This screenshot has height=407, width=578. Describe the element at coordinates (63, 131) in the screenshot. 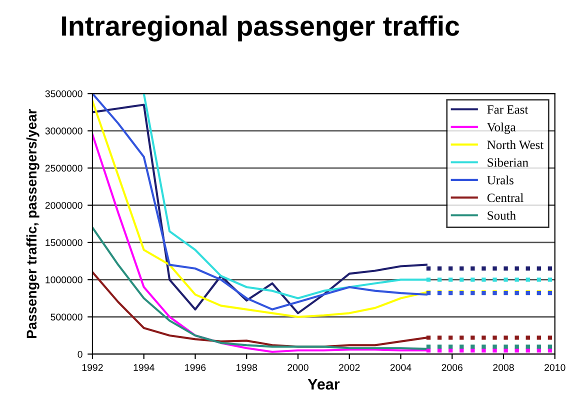

I see `y-tick-label: 3000000` at that location.